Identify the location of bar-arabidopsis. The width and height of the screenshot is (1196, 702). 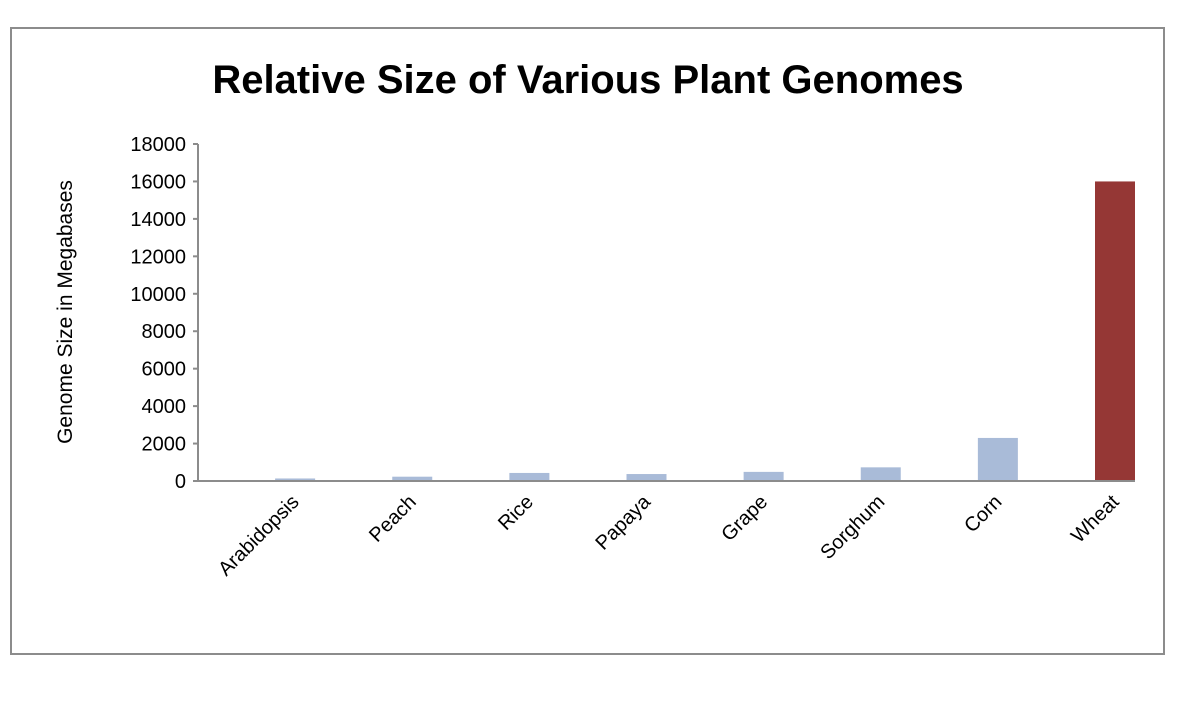
(295, 479).